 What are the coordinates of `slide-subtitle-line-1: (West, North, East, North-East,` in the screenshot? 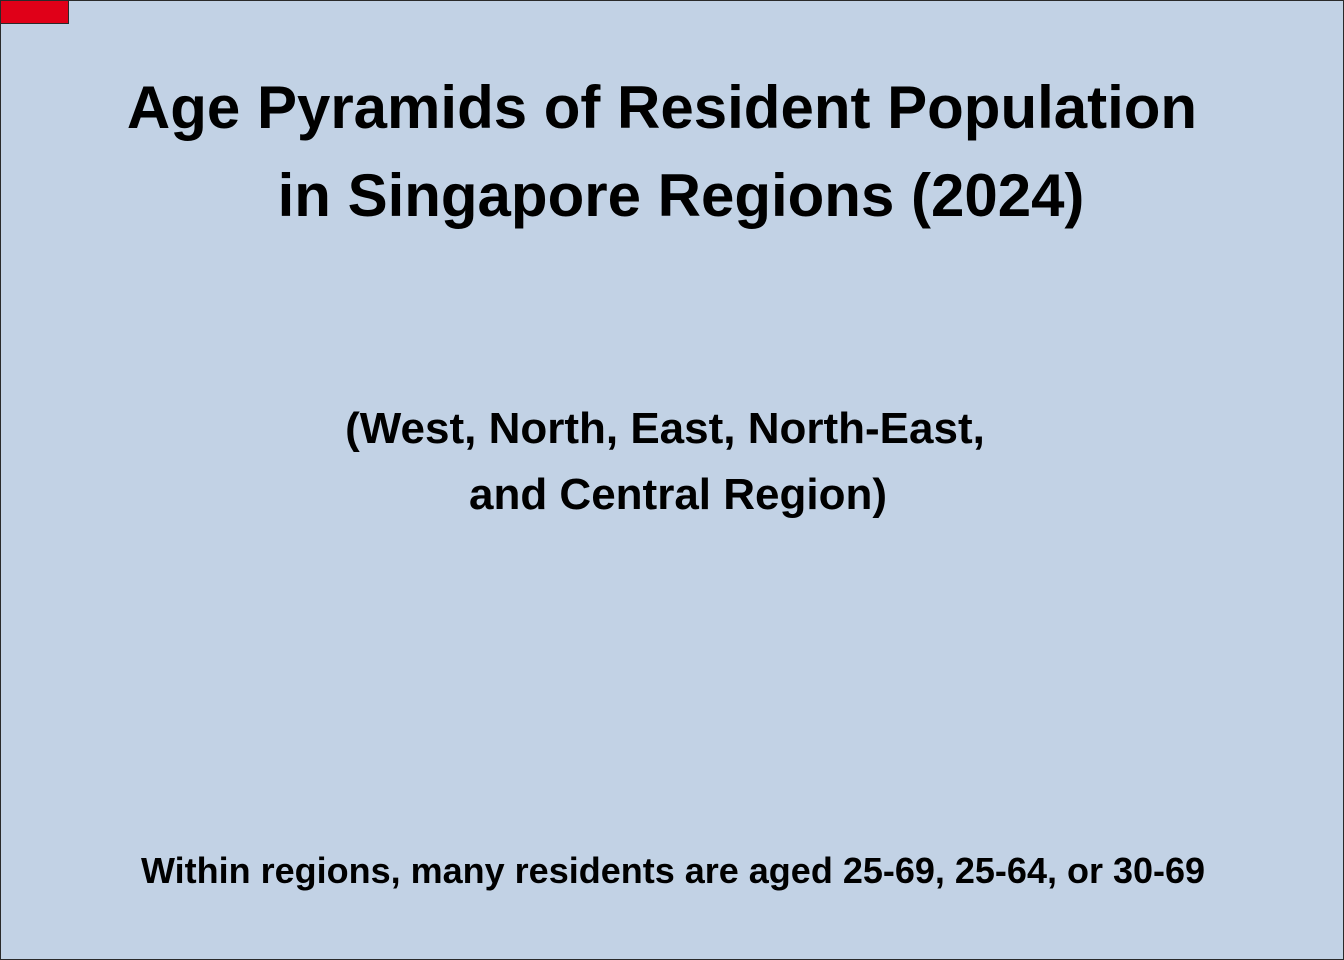 It's located at (665, 428).